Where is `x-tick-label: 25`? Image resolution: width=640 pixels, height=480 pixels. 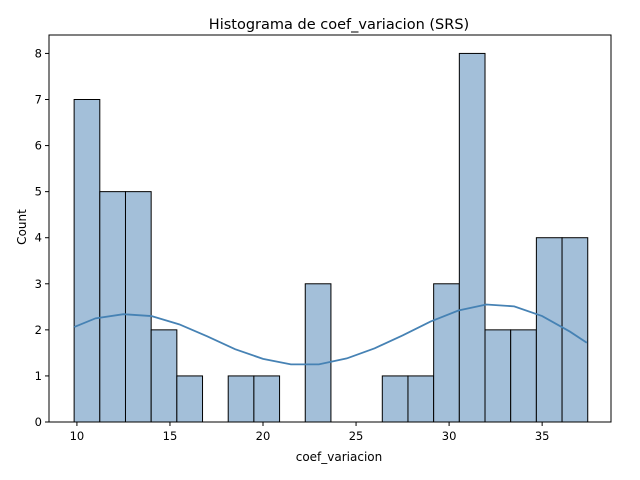 x-tick-label: 25 is located at coordinates (356, 436).